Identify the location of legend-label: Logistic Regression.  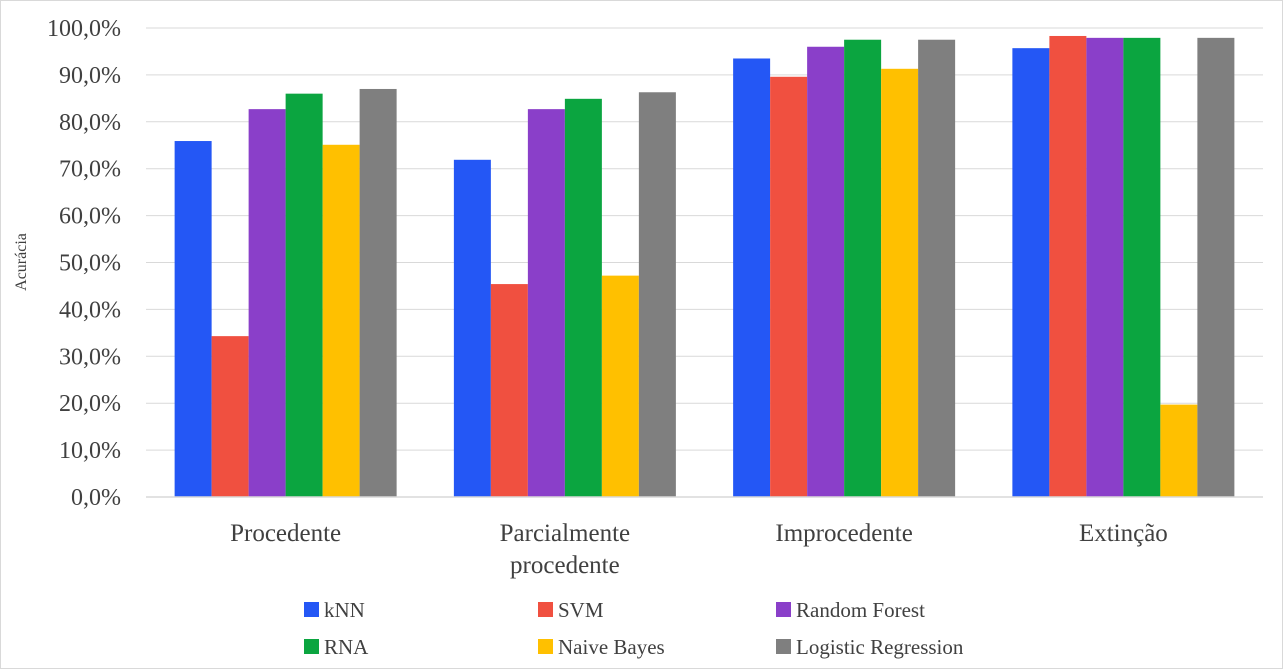
(880, 647).